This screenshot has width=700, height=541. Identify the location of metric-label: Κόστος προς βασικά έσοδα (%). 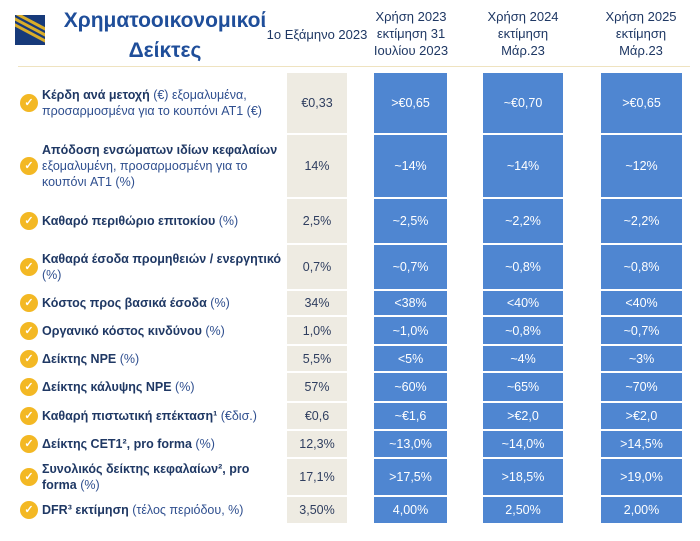
(162, 303).